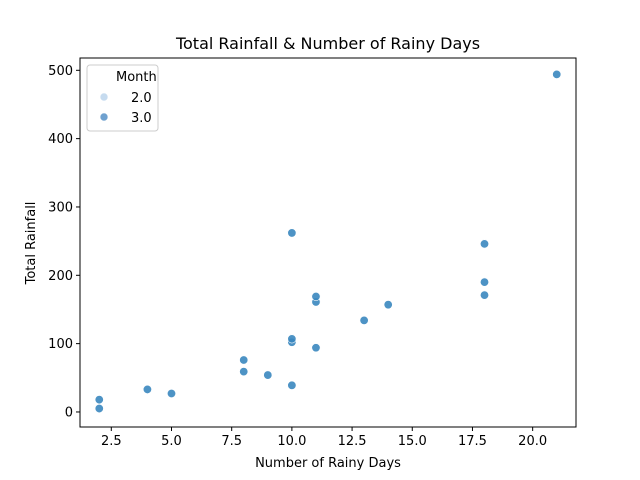  What do you see at coordinates (60, 276) in the screenshot?
I see `y-tick-label: 200` at bounding box center [60, 276].